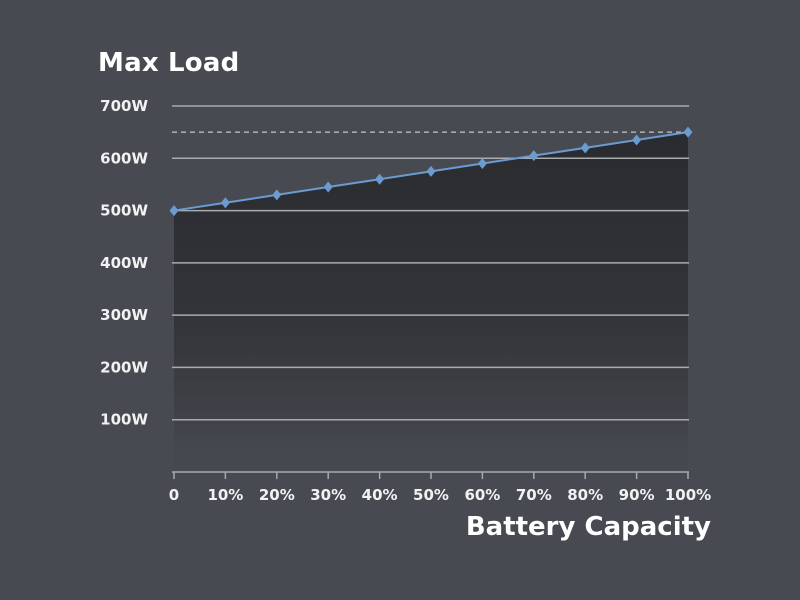 The width and height of the screenshot is (800, 600). I want to click on x-tick-label-70: 70%, so click(534, 495).